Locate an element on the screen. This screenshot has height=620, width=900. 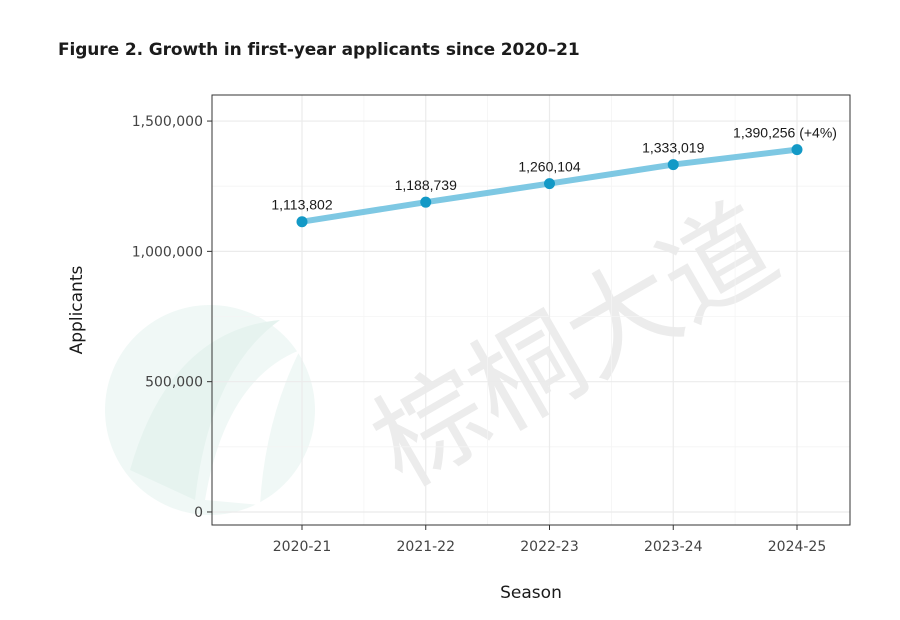
x-tick-label: 2024-25 is located at coordinates (797, 547).